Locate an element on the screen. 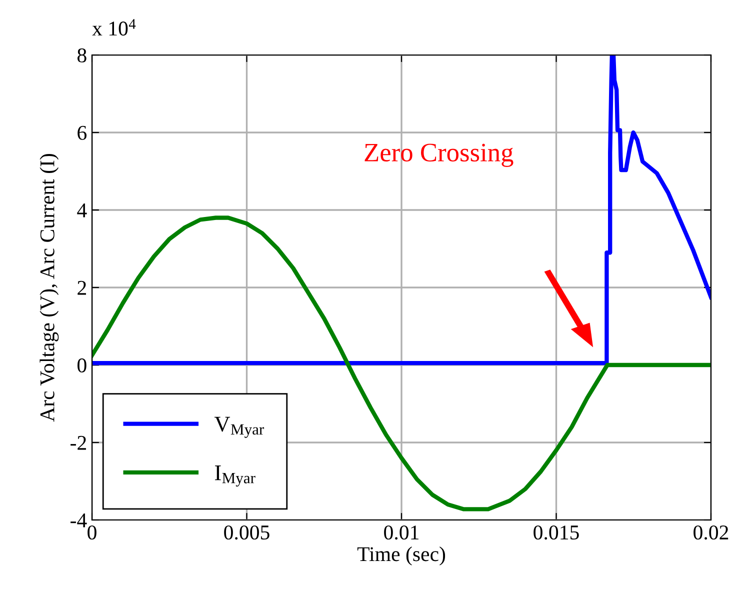 The height and width of the screenshot is (589, 737). annotation: Zero Crossing is located at coordinates (439, 155).